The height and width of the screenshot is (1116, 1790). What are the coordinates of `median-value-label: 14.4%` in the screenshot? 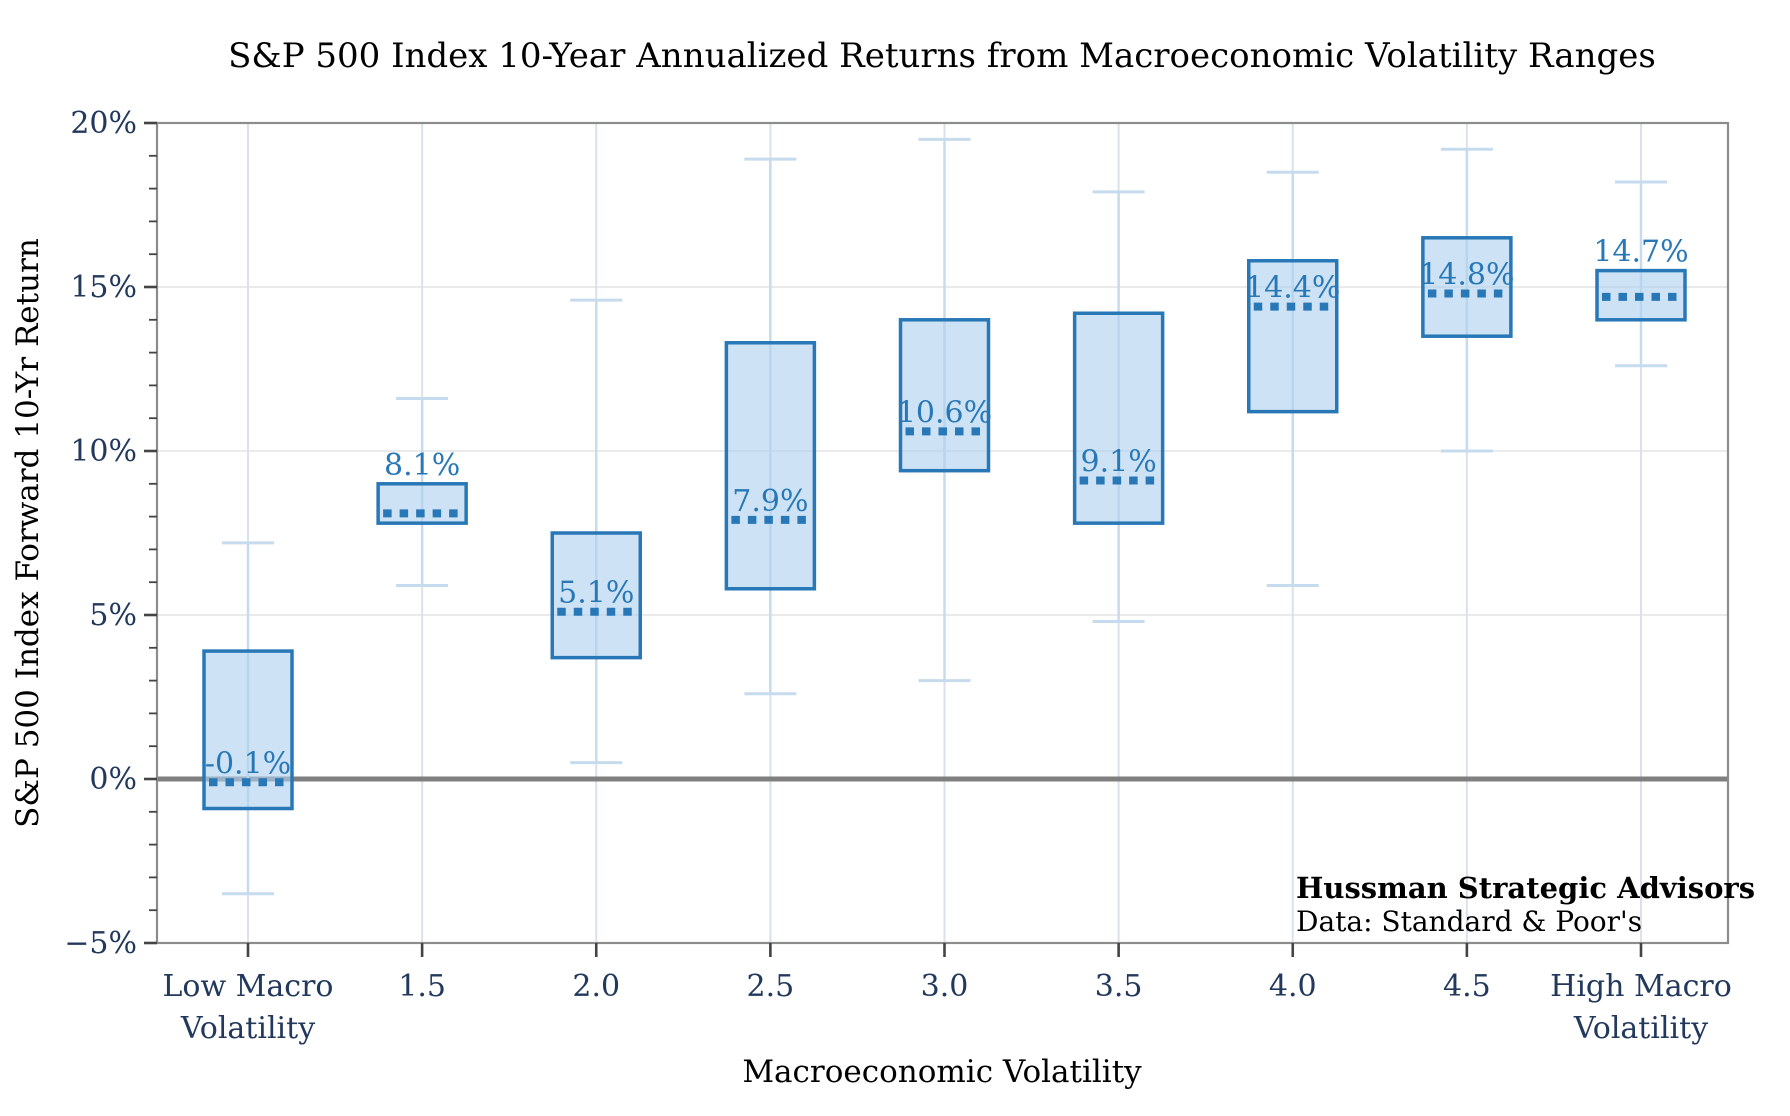 It's located at (1292, 288).